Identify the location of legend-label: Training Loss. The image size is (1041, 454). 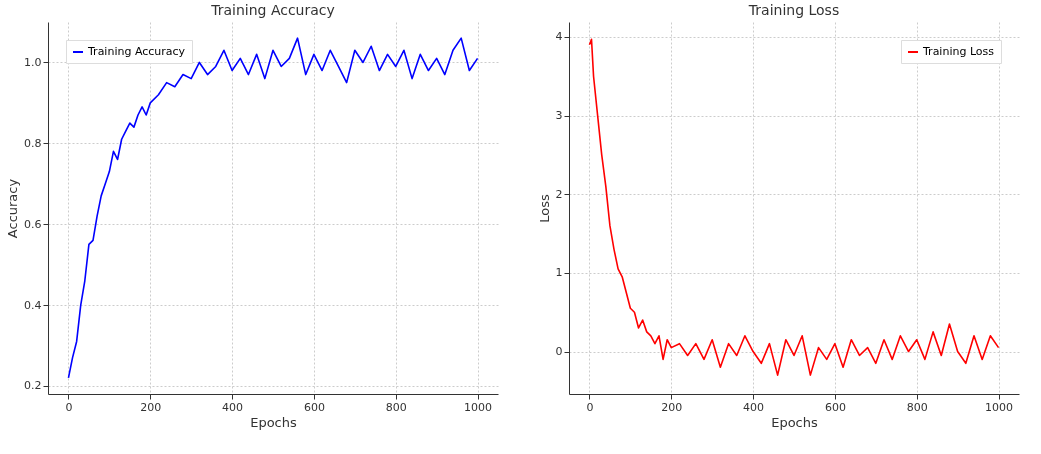
(958, 51).